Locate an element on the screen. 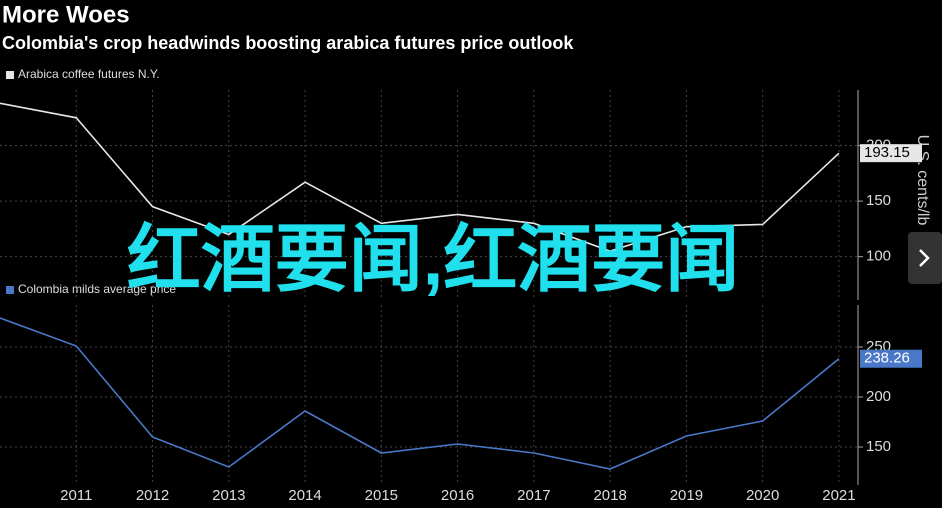  next-button is located at coordinates (925, 258).